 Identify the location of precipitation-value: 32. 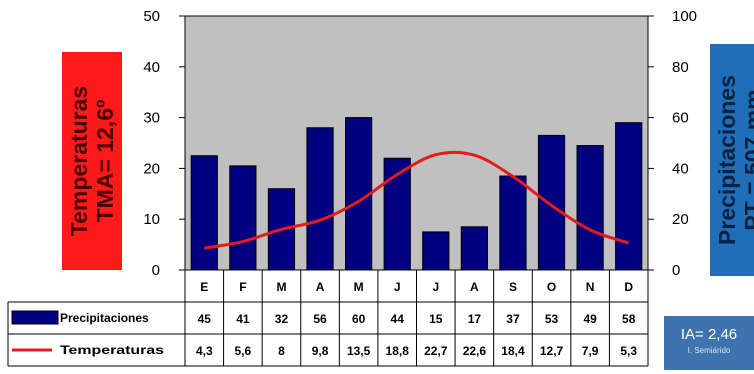
(282, 319).